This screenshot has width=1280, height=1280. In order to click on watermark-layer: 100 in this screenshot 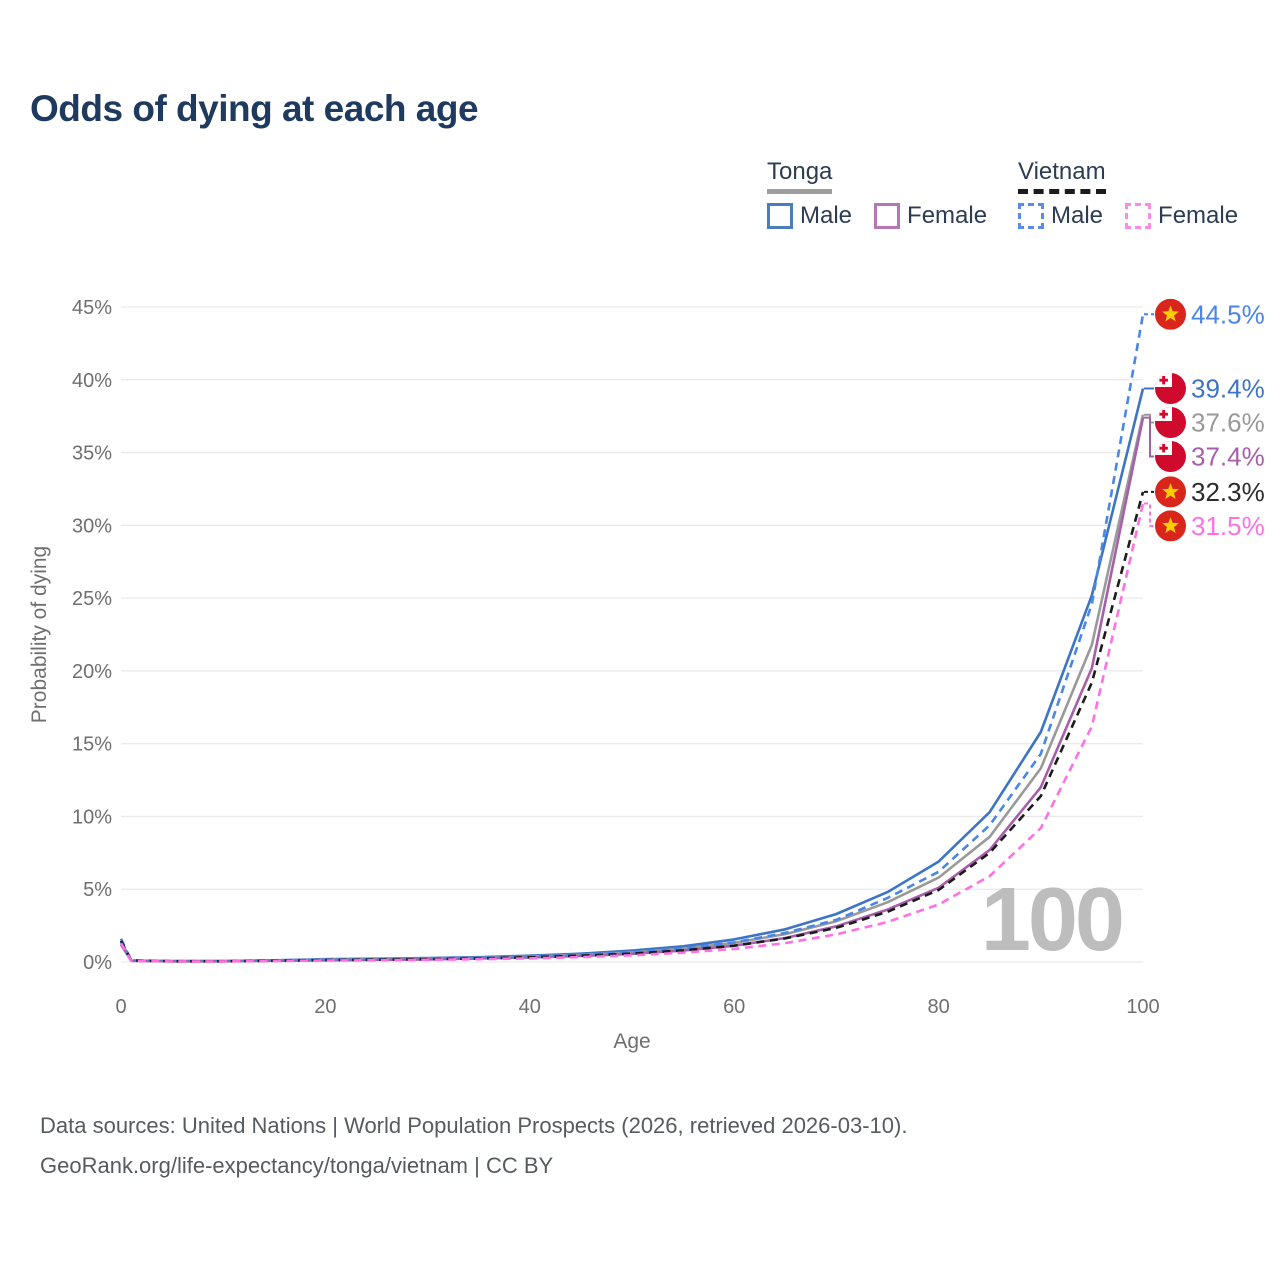, I will do `click(1053, 920)`.